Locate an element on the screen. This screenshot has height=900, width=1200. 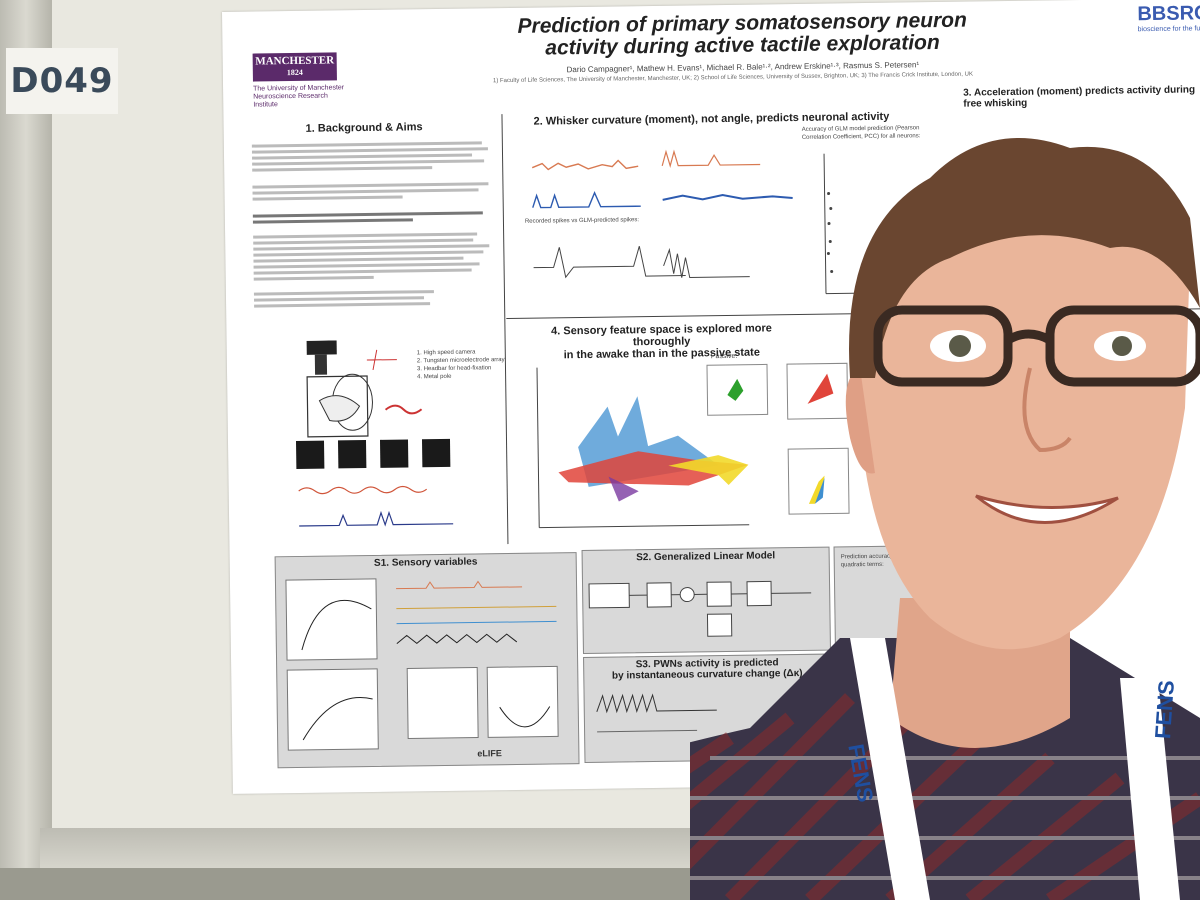
lanyard-left is located at coordinates (890, 769).